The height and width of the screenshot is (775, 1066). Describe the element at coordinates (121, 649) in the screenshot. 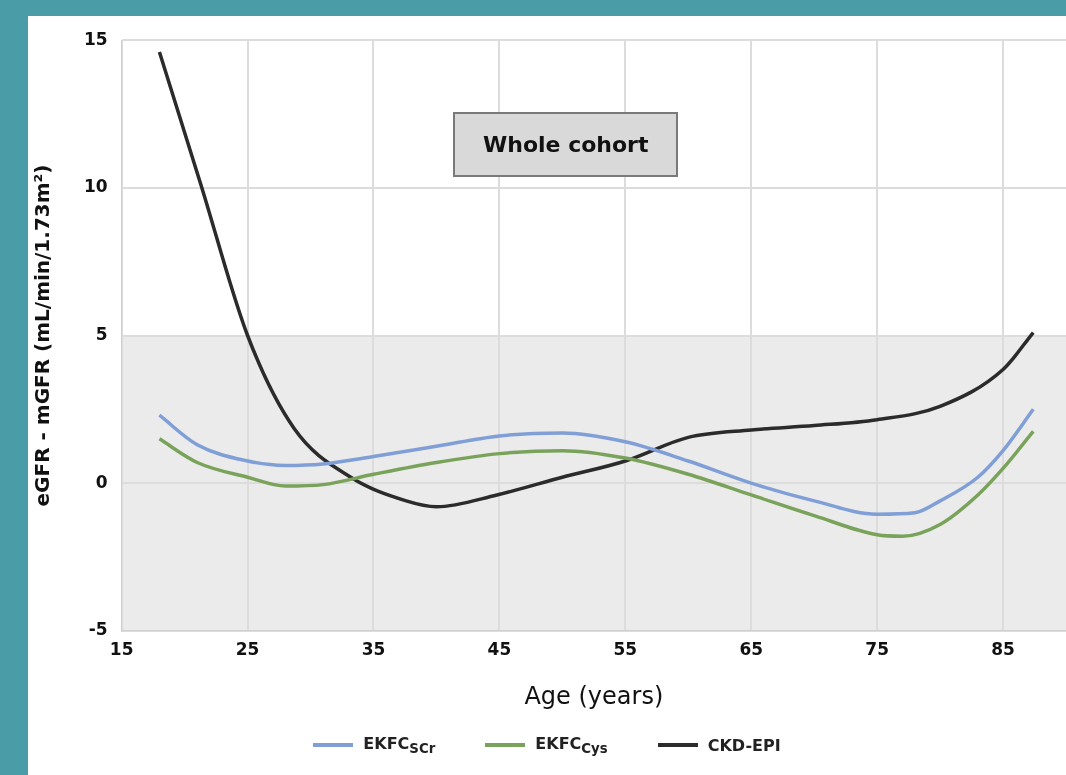

I see `x-tick-label: 15` at that location.